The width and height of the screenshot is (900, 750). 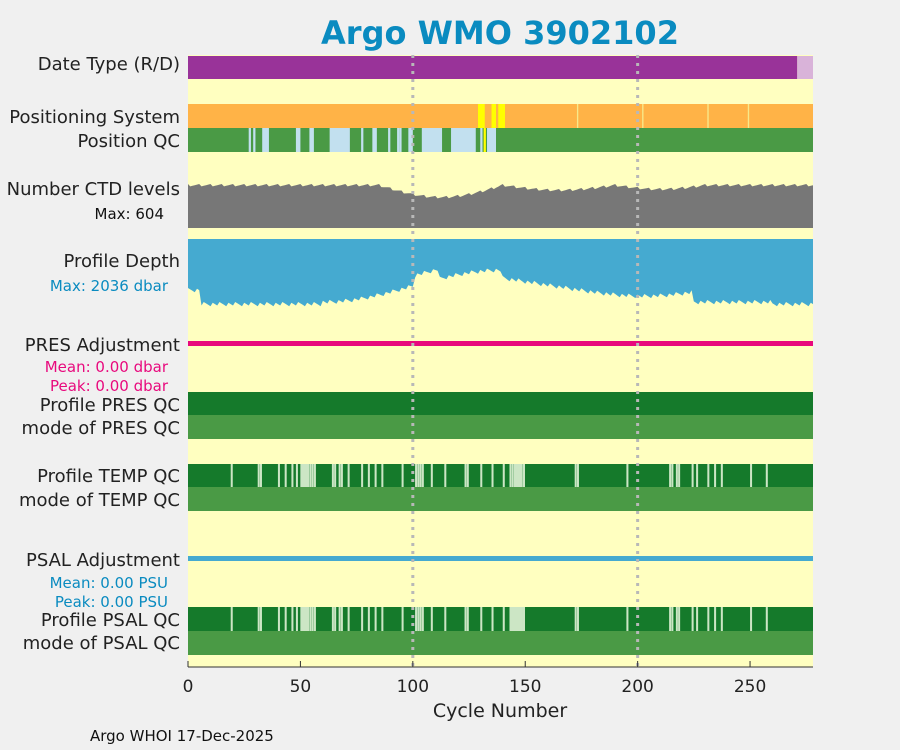 I want to click on x-axis: 0 50 100 150 200 250, so click(x=498, y=679).